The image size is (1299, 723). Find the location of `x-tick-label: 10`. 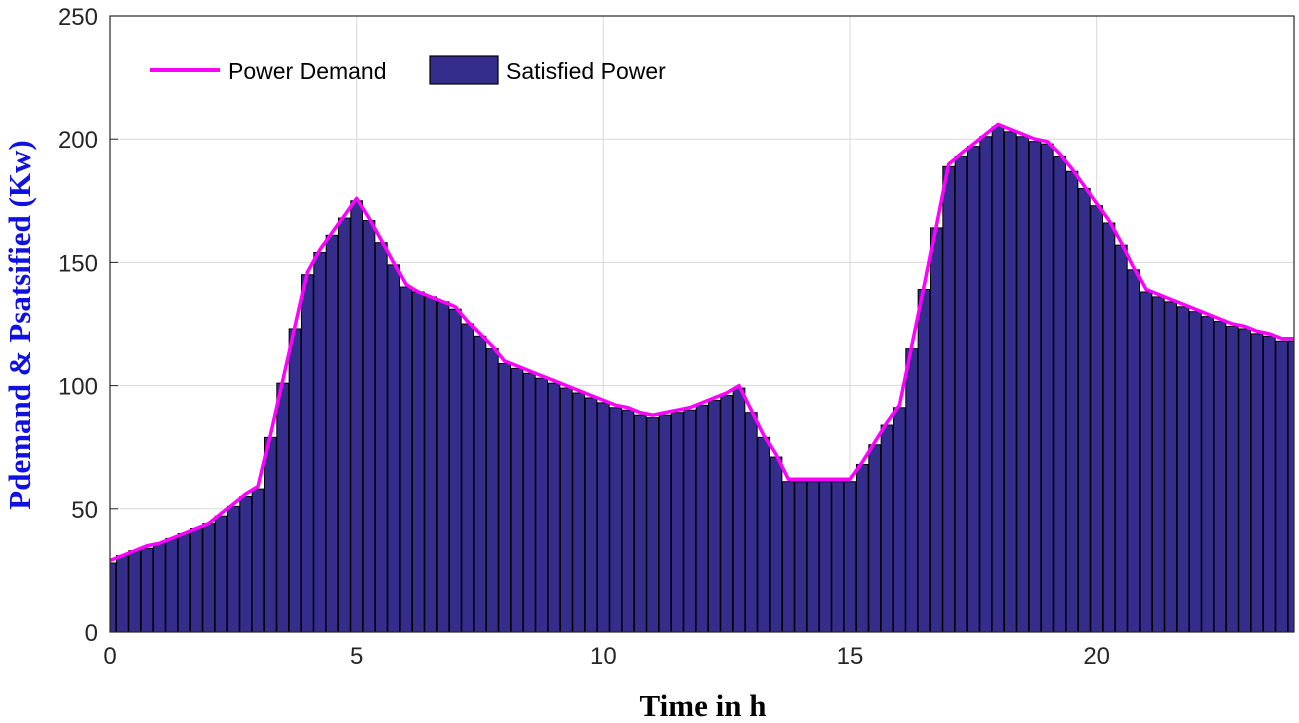

x-tick-label: 10 is located at coordinates (603, 656).